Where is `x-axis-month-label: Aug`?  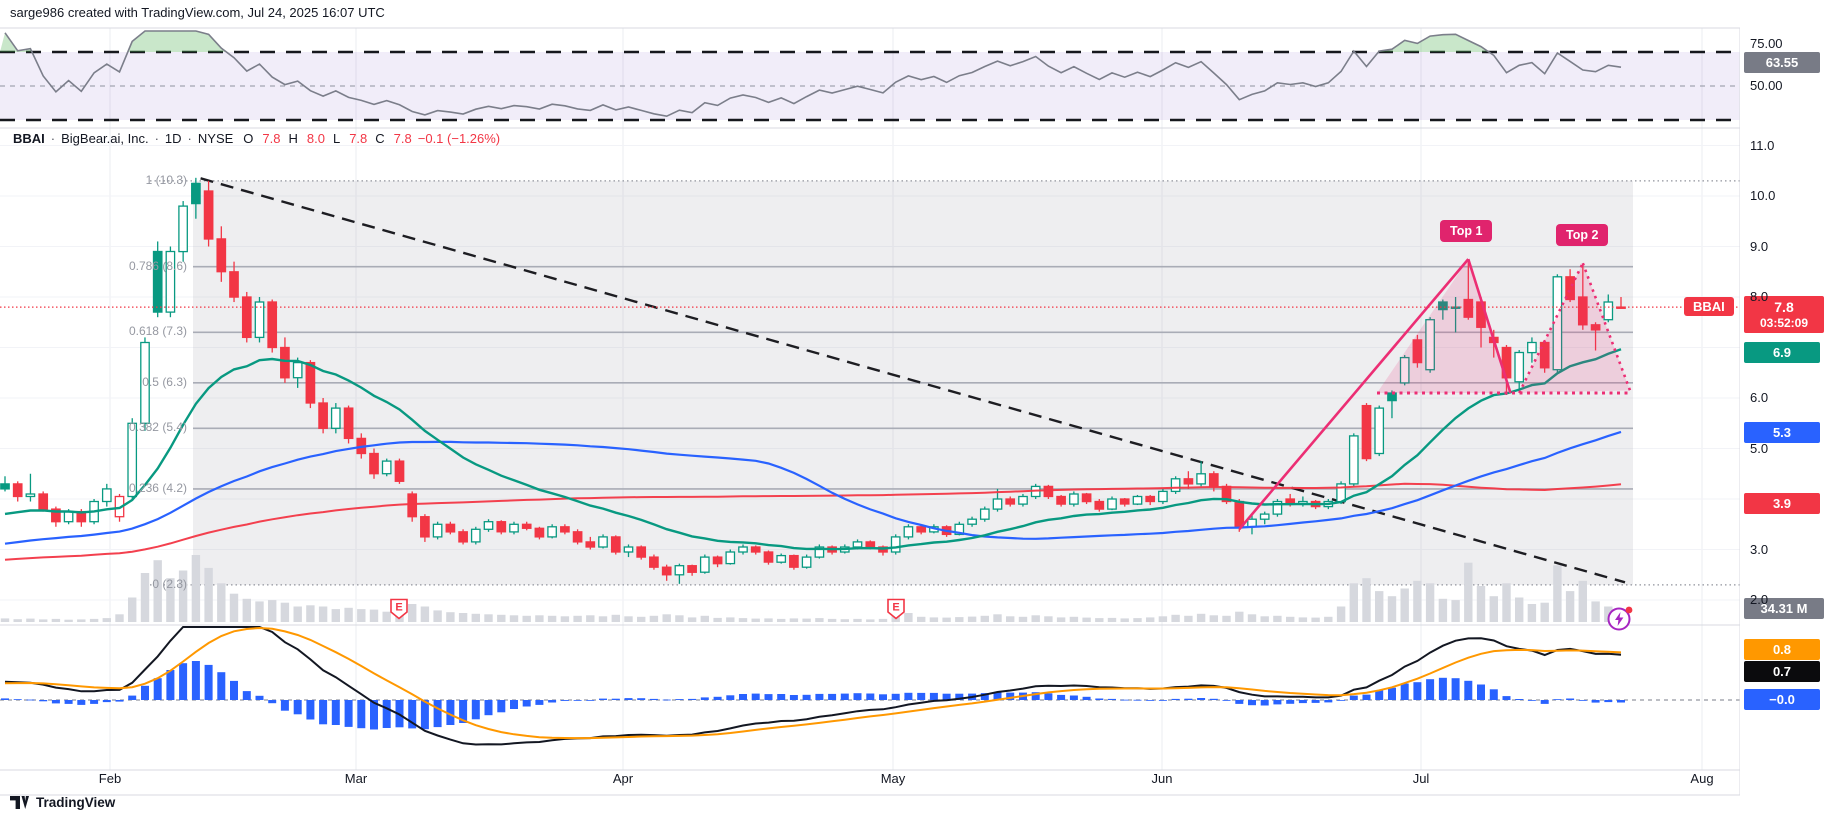 x-axis-month-label: Aug is located at coordinates (1702, 778).